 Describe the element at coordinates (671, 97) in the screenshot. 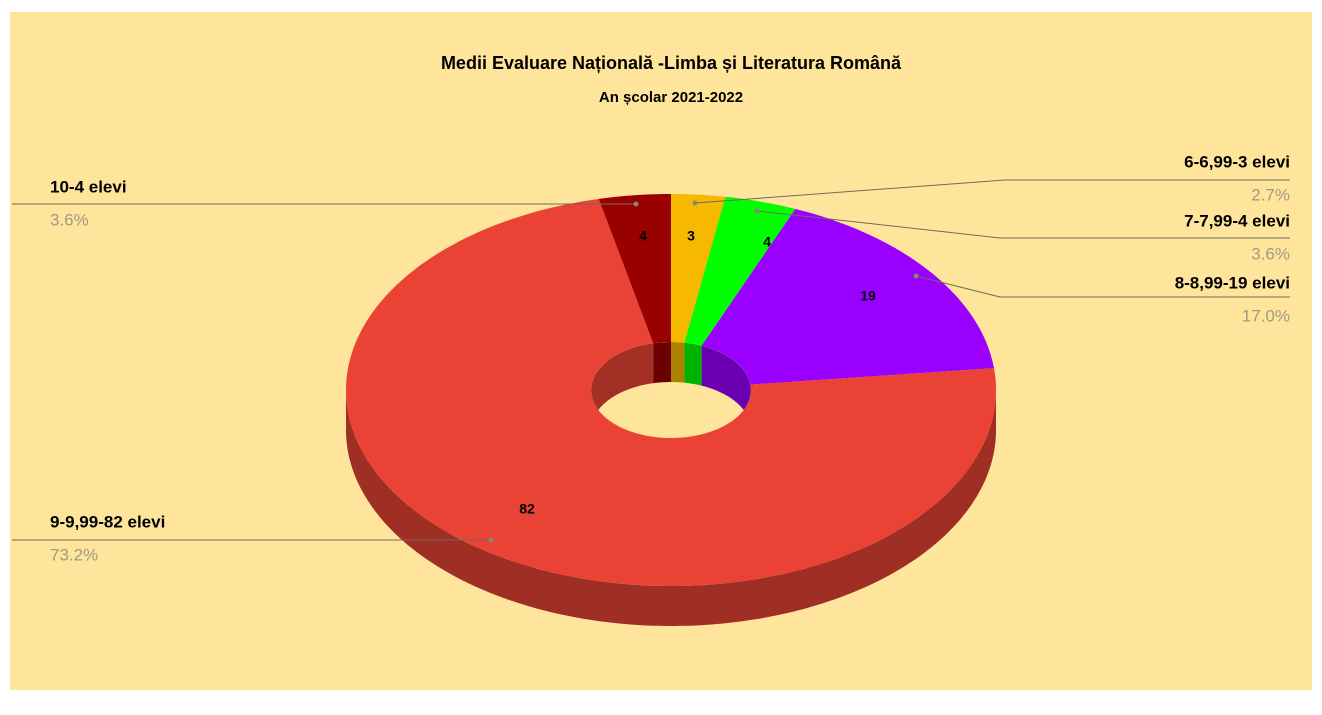

I see `chart-subtitle: An școlar 2021-2022` at that location.